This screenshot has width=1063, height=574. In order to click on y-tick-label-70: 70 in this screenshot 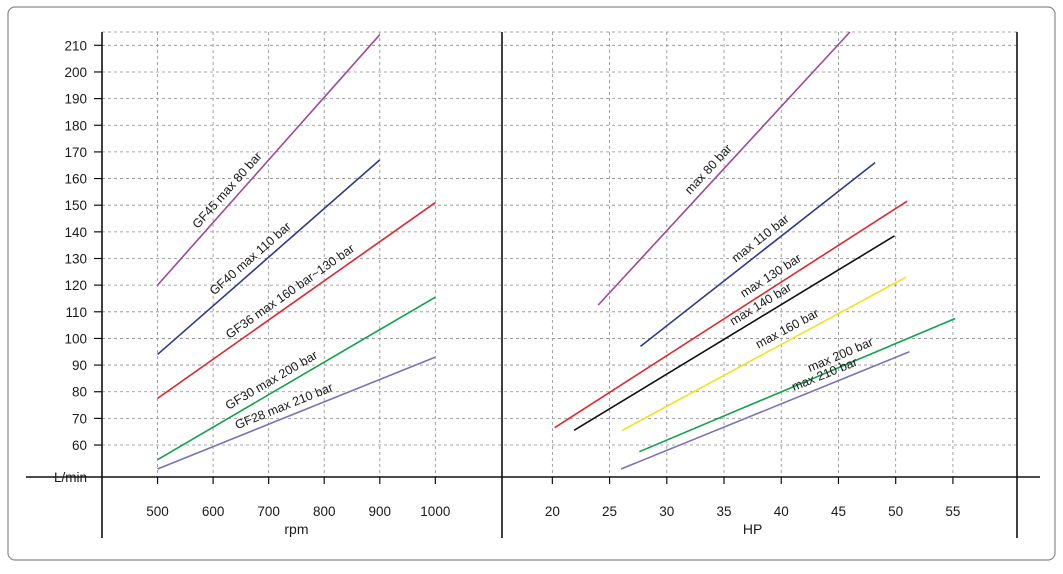, I will do `click(79, 418)`.